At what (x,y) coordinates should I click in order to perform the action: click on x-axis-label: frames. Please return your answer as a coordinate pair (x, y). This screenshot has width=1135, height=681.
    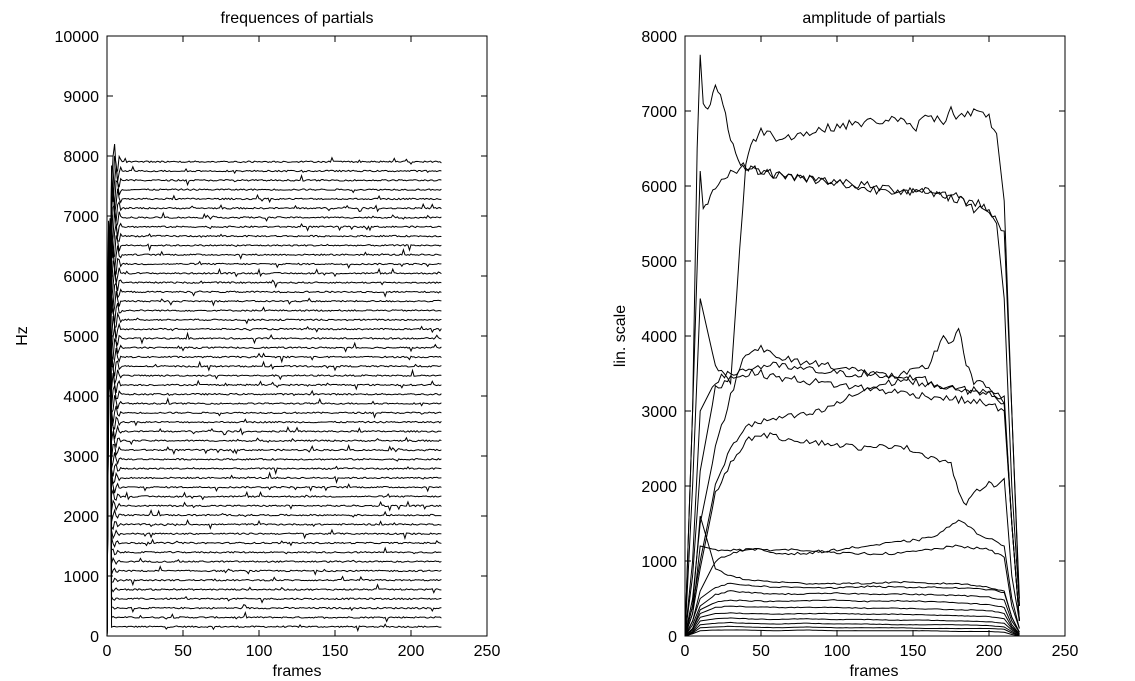
    Looking at the image, I should click on (297, 671).